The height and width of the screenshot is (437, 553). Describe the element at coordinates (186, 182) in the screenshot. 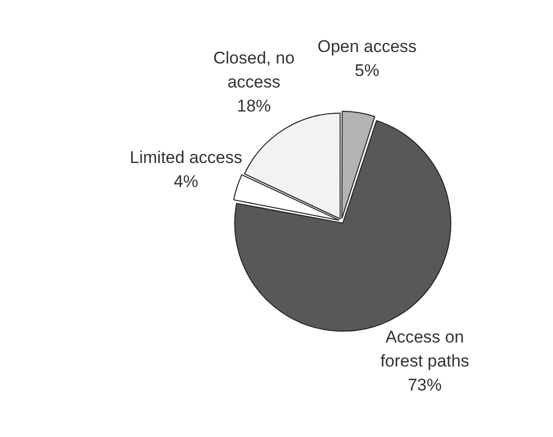

I see `data-label: 4%` at that location.